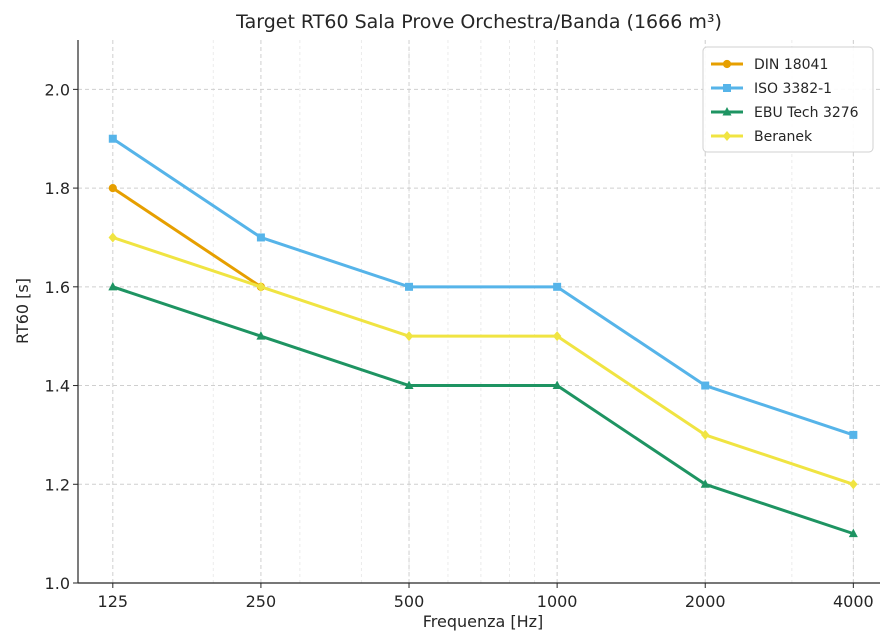 The image size is (884, 634). Describe the element at coordinates (57, 287) in the screenshot. I see `y-tick-label: 1.6` at that location.